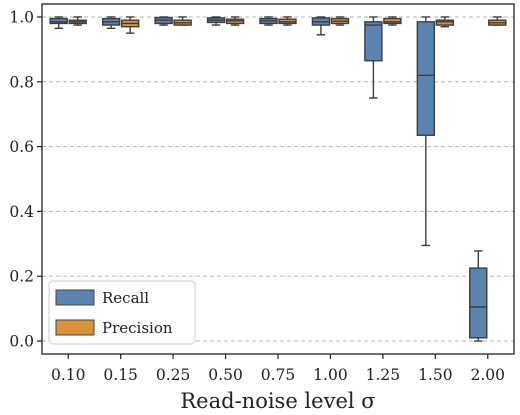  Describe the element at coordinates (68, 375) in the screenshot. I see `x-tick-label: 0.10` at that location.